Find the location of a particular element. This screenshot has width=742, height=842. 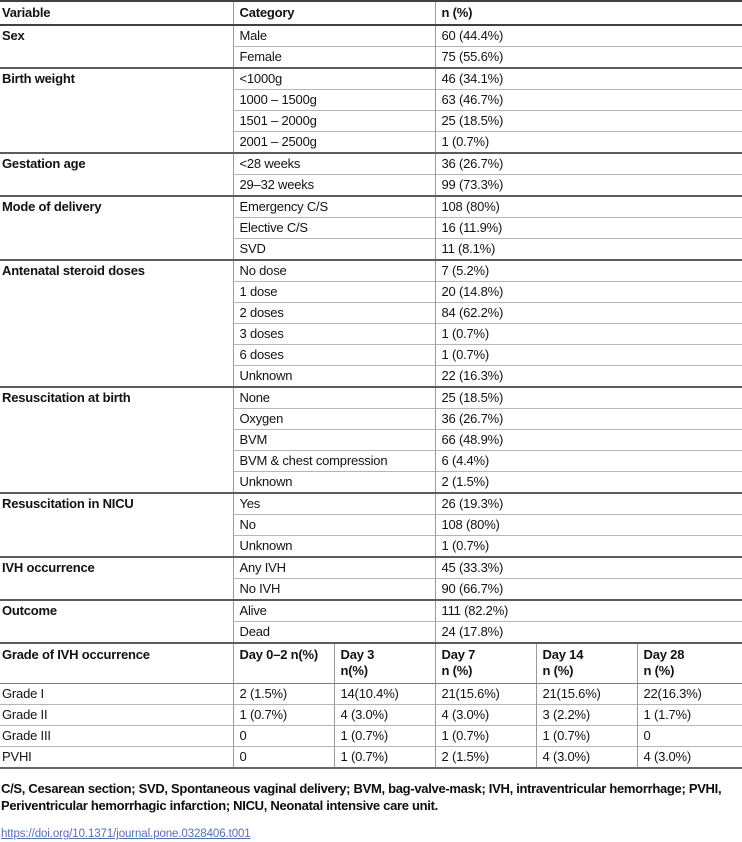

n-percent-cell: 20 (14.8%) is located at coordinates (588, 292).